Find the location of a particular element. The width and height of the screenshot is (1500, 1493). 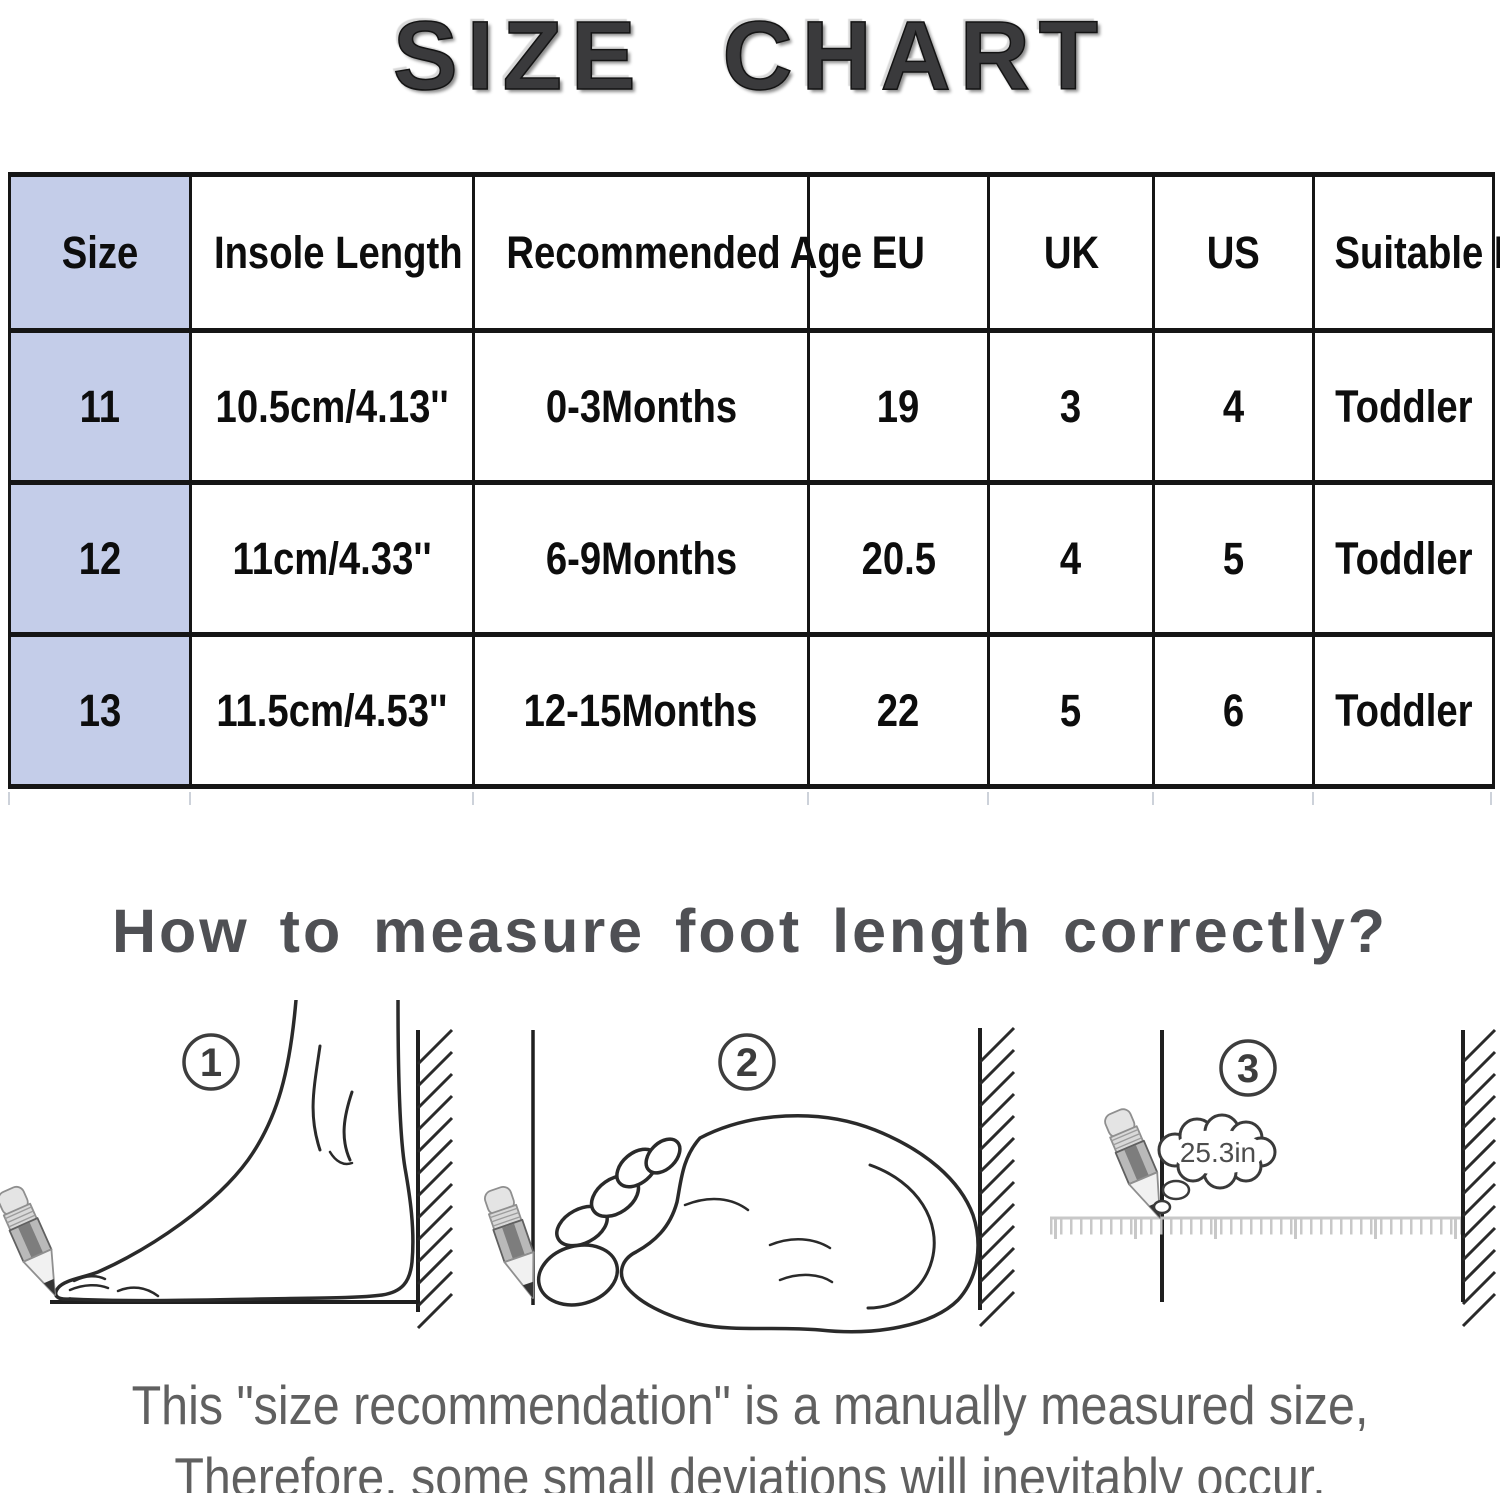

measured-length-text: 25.3in is located at coordinates (1218, 1152).